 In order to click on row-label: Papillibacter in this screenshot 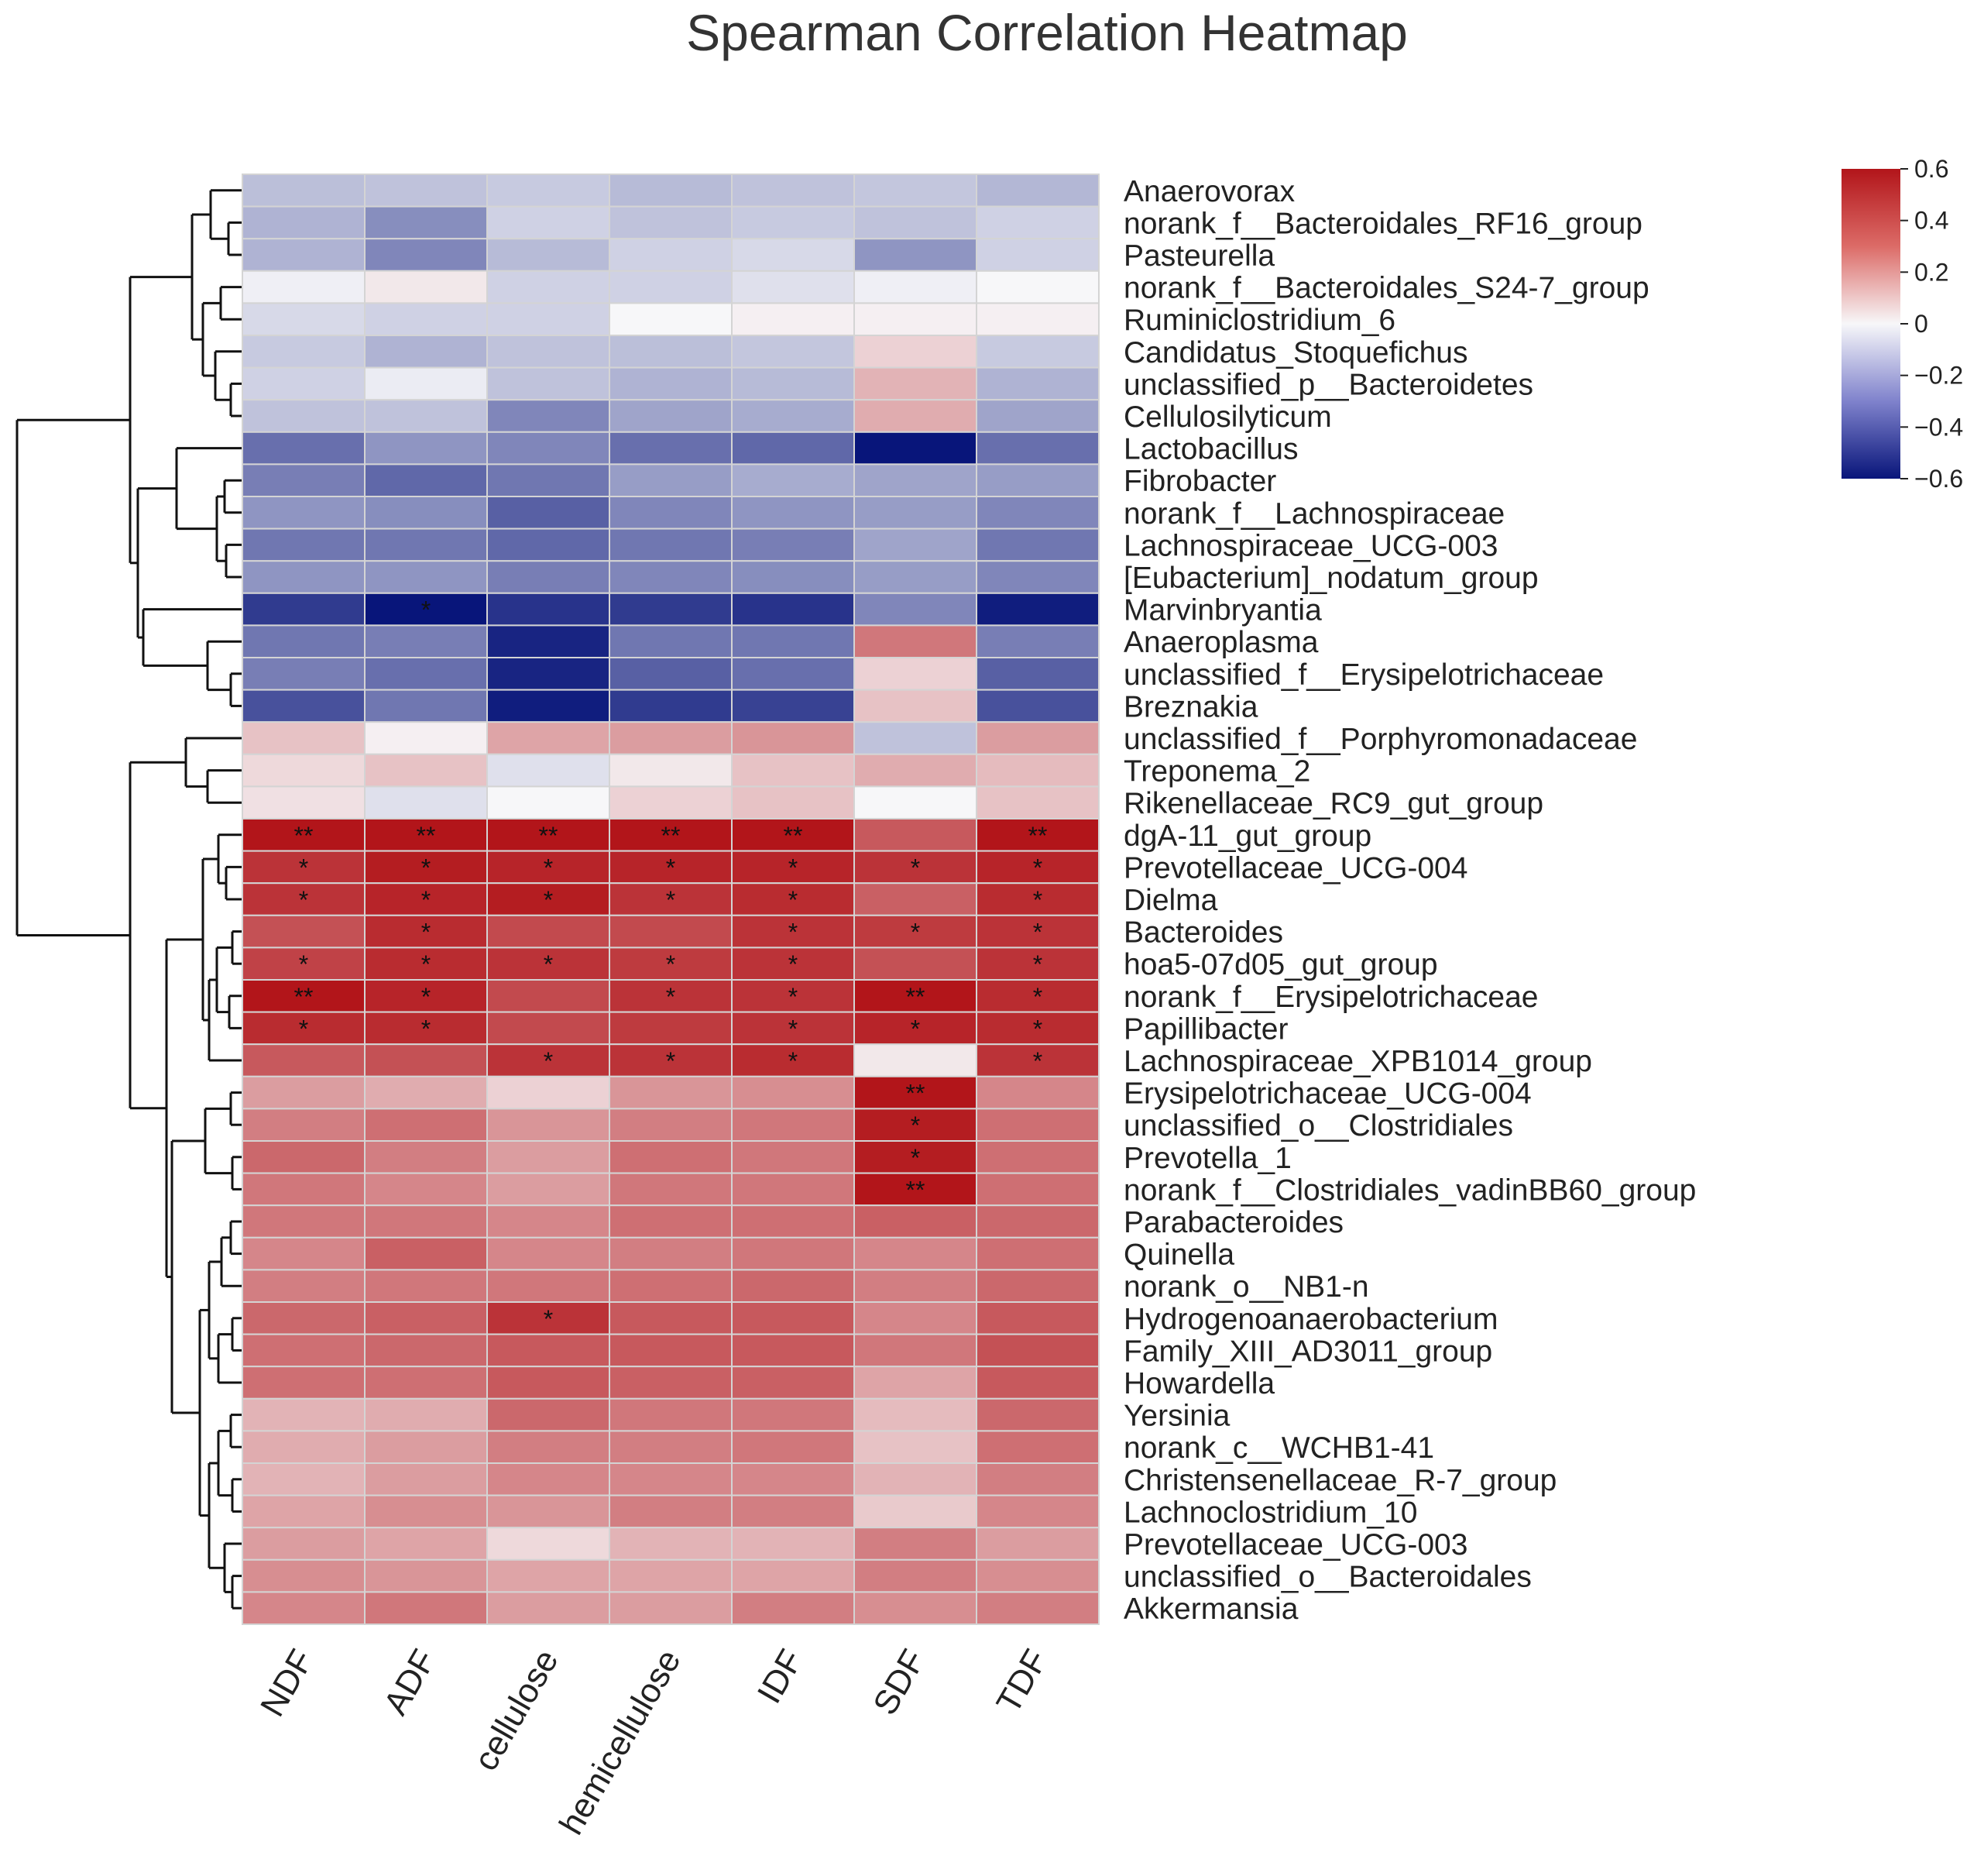, I will do `click(1206, 1029)`.